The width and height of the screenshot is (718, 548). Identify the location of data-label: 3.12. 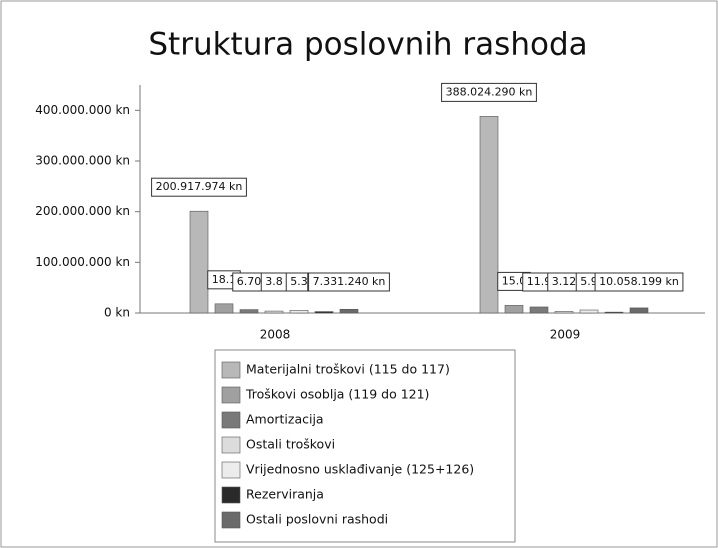
(564, 281).